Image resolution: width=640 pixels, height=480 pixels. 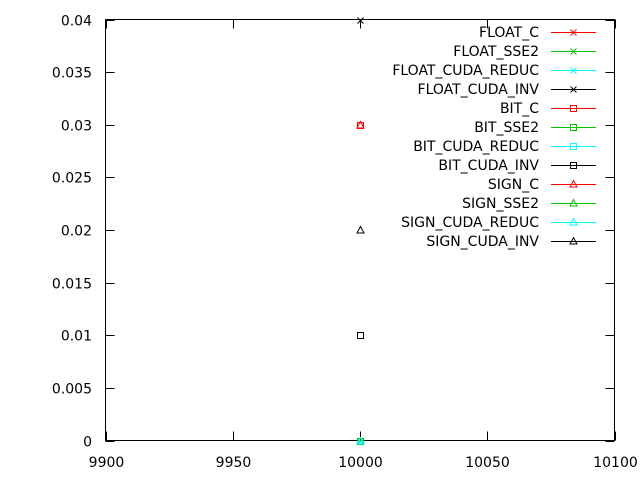 What do you see at coordinates (506, 128) in the screenshot?
I see `legend-label: BIT_SSE2` at bounding box center [506, 128].